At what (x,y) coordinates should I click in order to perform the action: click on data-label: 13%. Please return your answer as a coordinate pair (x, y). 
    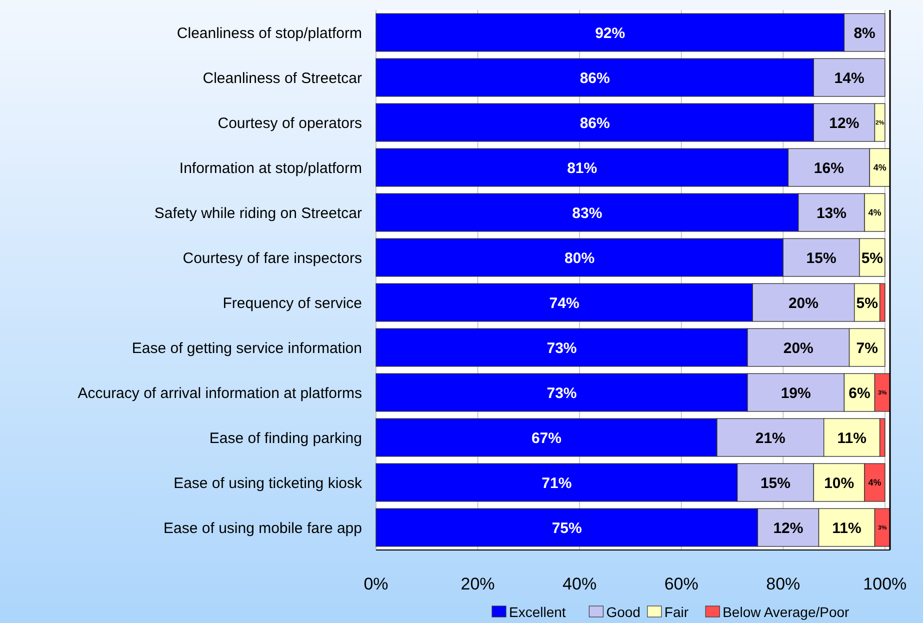
    Looking at the image, I should click on (831, 213).